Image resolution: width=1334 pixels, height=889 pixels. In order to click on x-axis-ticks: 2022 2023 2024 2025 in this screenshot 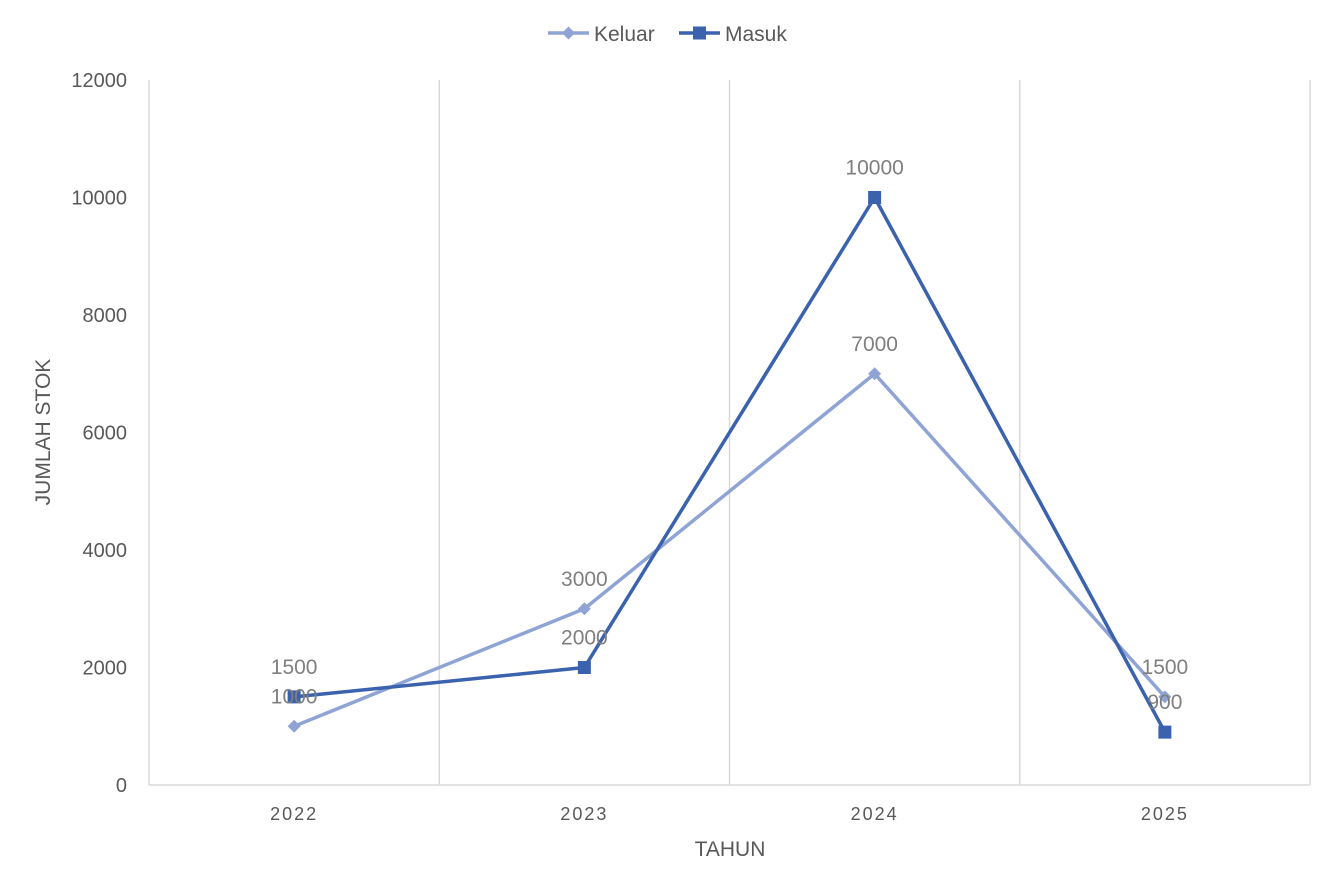, I will do `click(729, 814)`.